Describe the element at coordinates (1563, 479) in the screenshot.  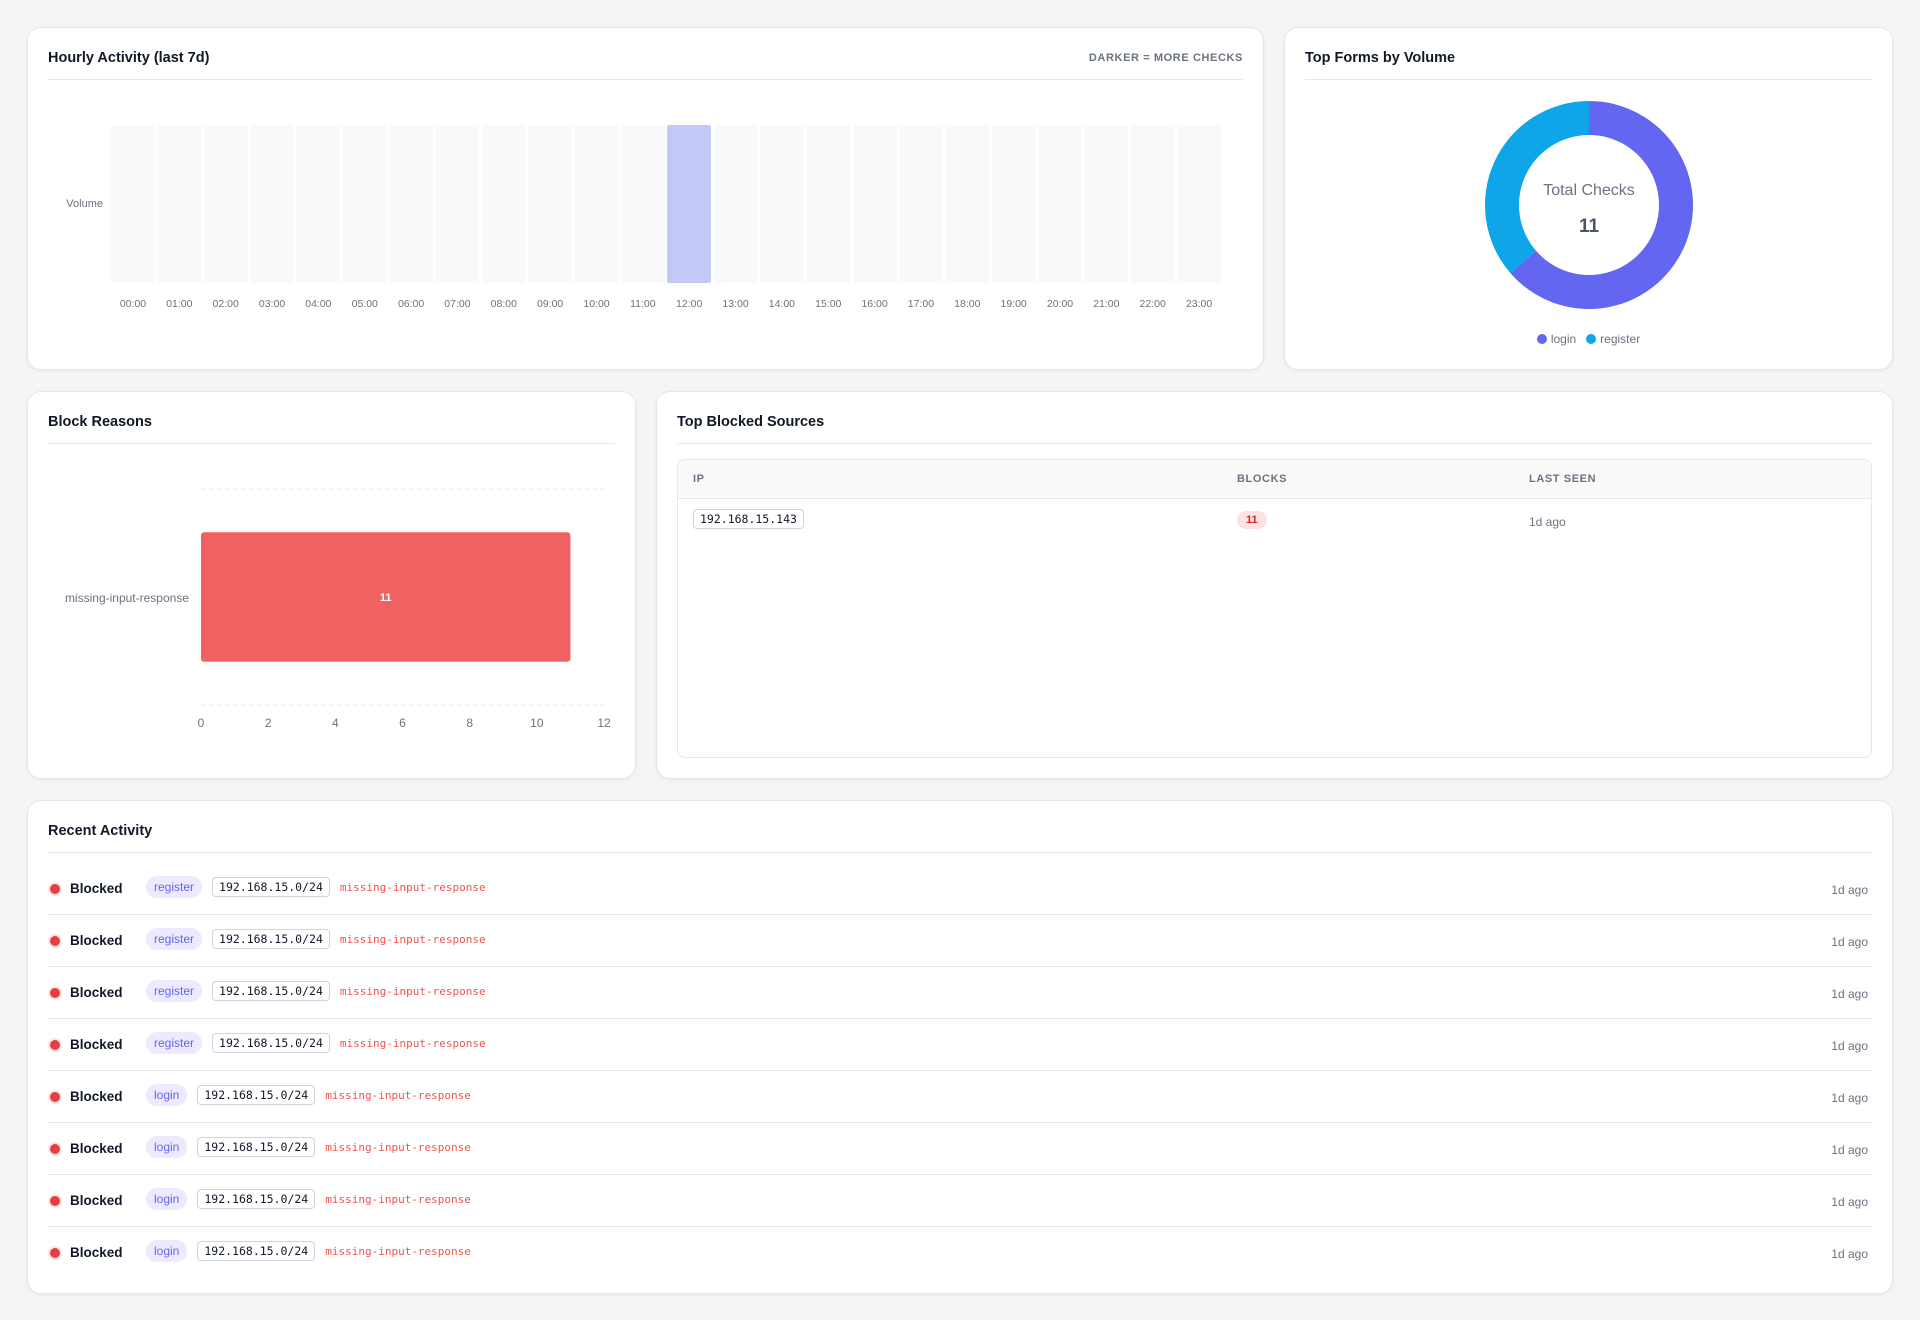
I see `column-header-last-seen: LAST SEEN` at that location.